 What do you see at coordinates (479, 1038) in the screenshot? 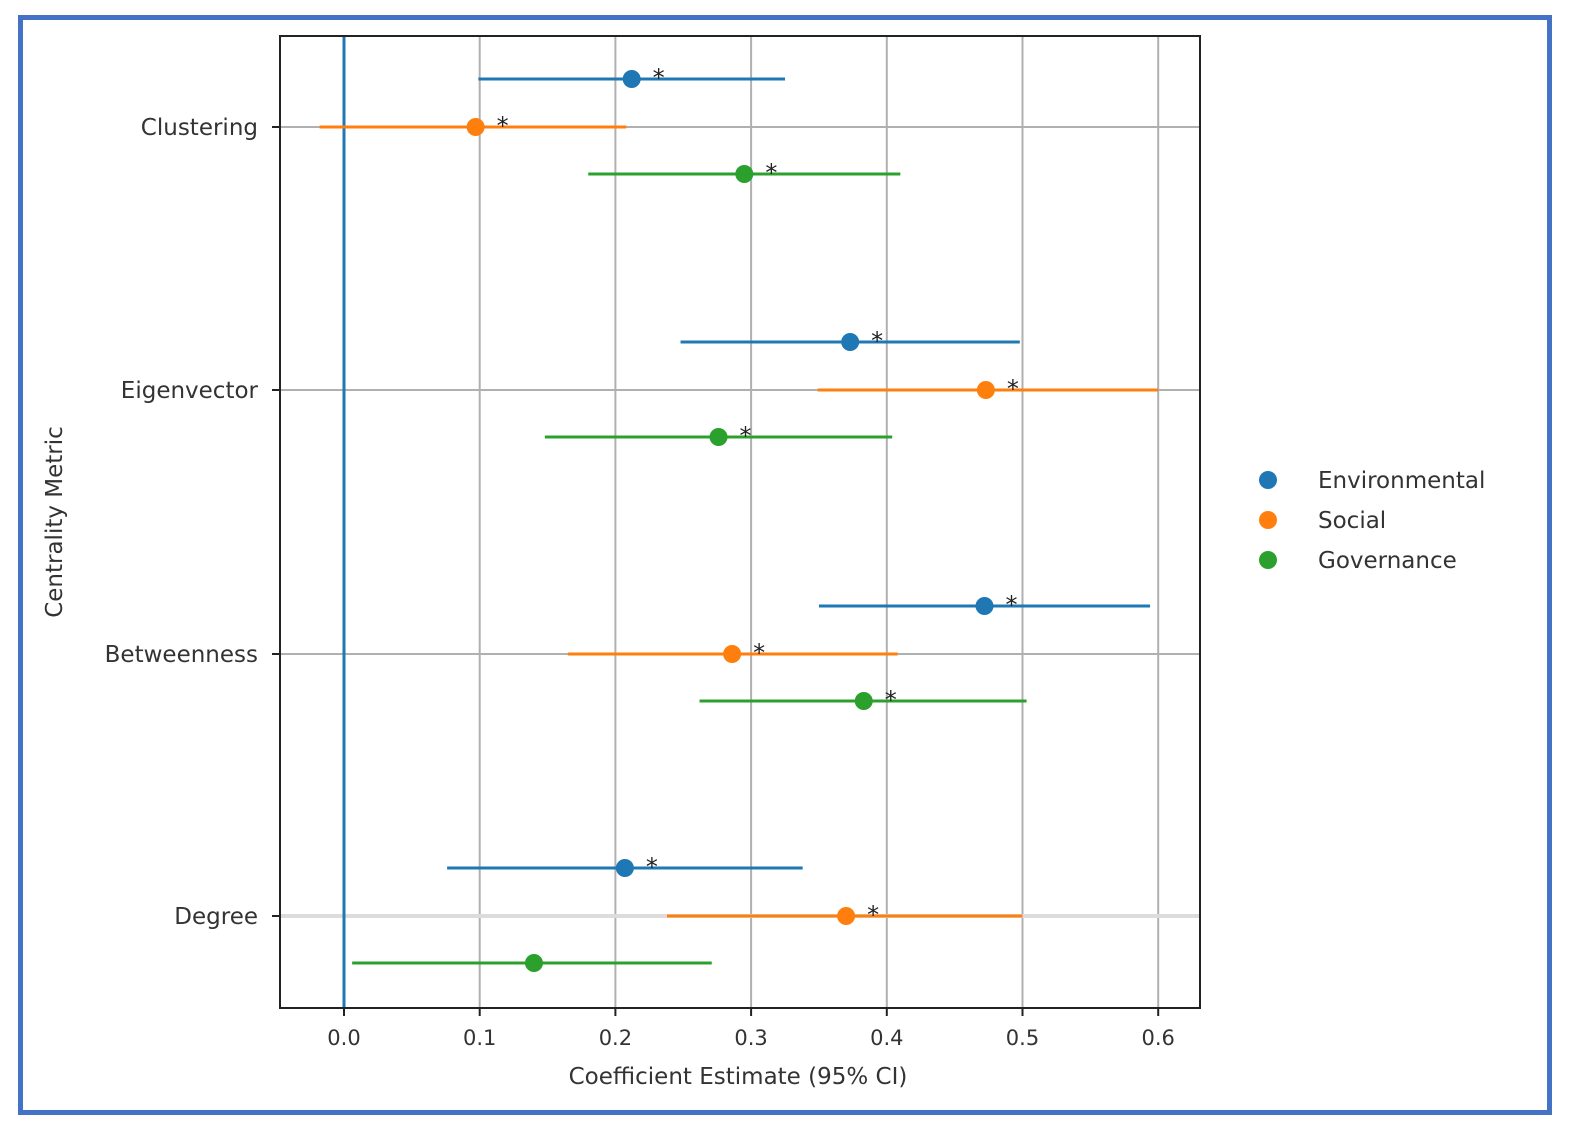
I see `x-tick-label: 0.1` at bounding box center [479, 1038].